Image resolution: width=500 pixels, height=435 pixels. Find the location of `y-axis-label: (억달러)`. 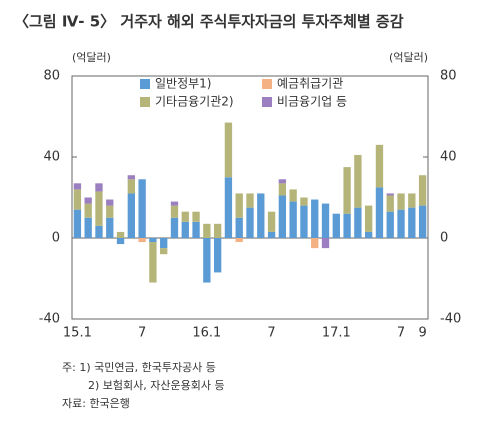

y-axis-label: (억달러) is located at coordinates (91, 57).